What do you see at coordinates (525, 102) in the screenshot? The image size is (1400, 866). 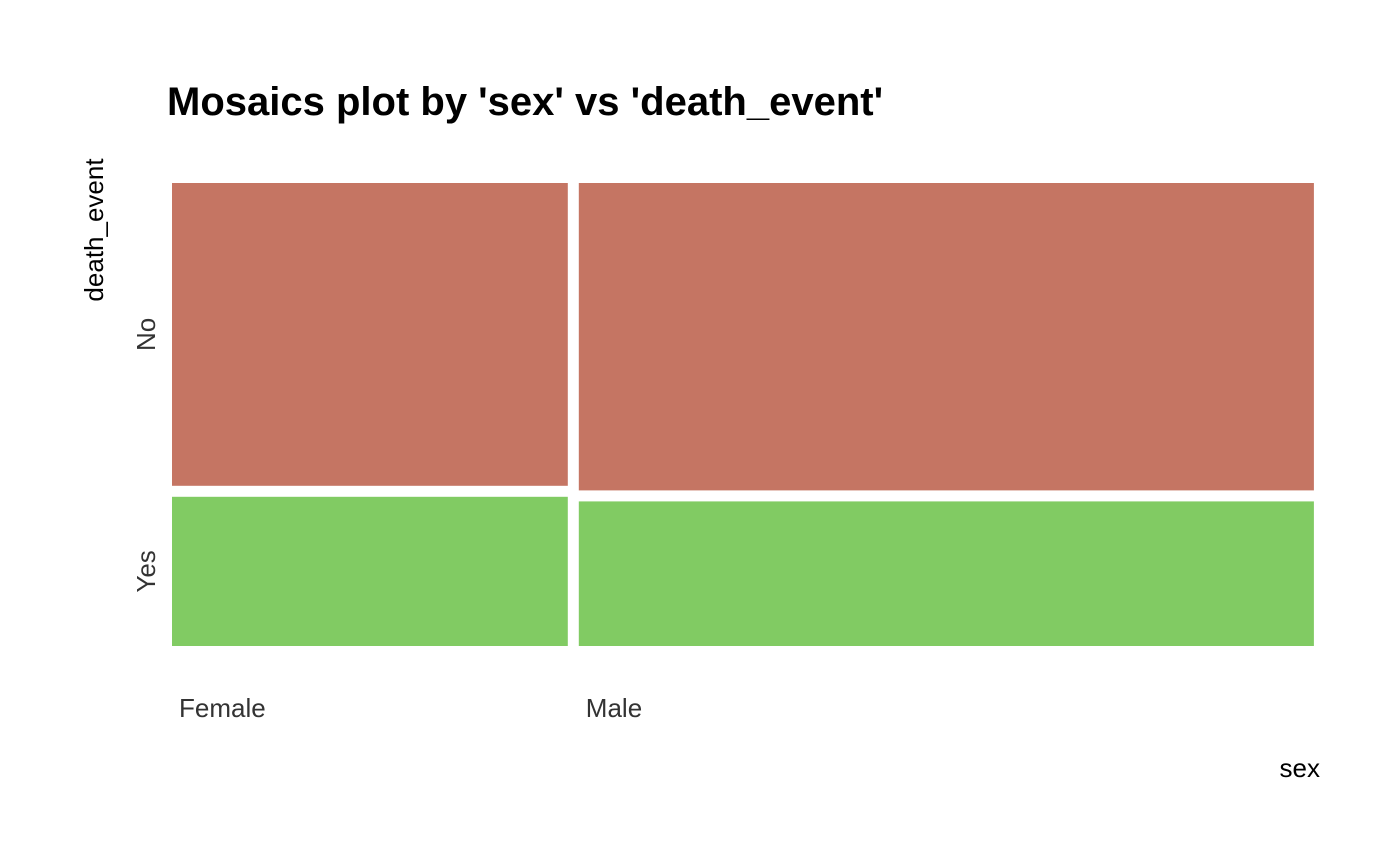 I see `chart-title: Mosaics plot by 'sex' vs 'death_event'` at bounding box center [525, 102].